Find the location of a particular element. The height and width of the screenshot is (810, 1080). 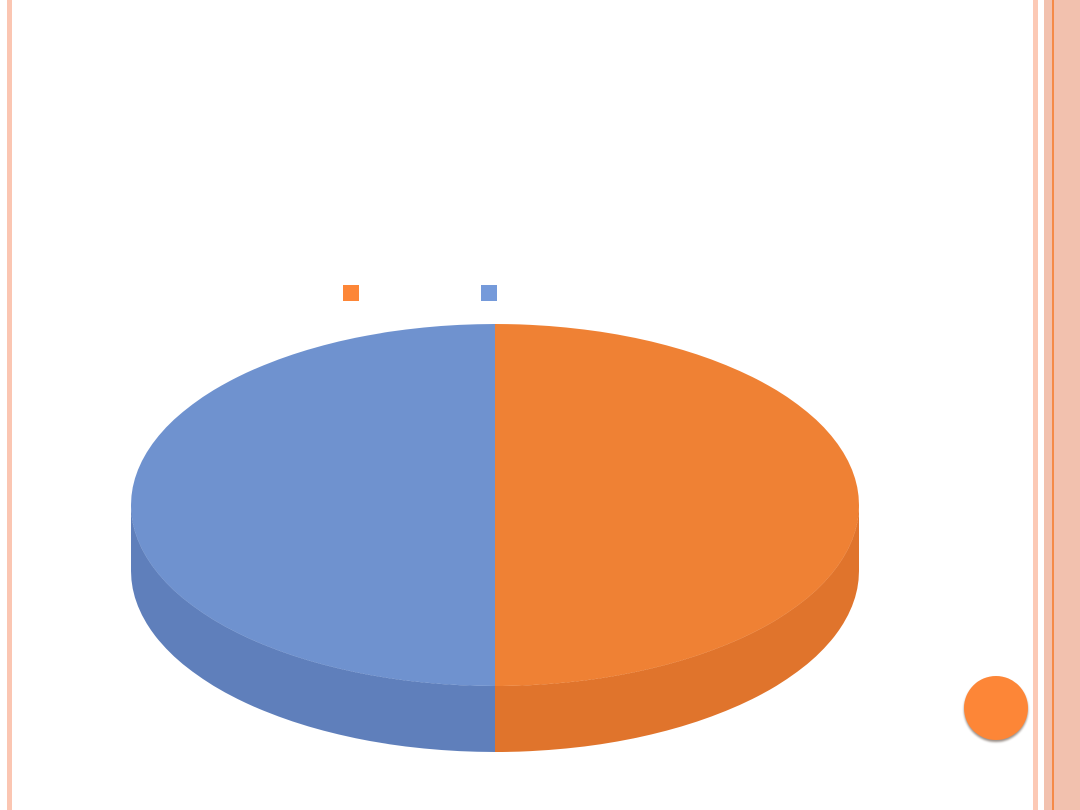

decorative-circle is located at coordinates (996, 708).